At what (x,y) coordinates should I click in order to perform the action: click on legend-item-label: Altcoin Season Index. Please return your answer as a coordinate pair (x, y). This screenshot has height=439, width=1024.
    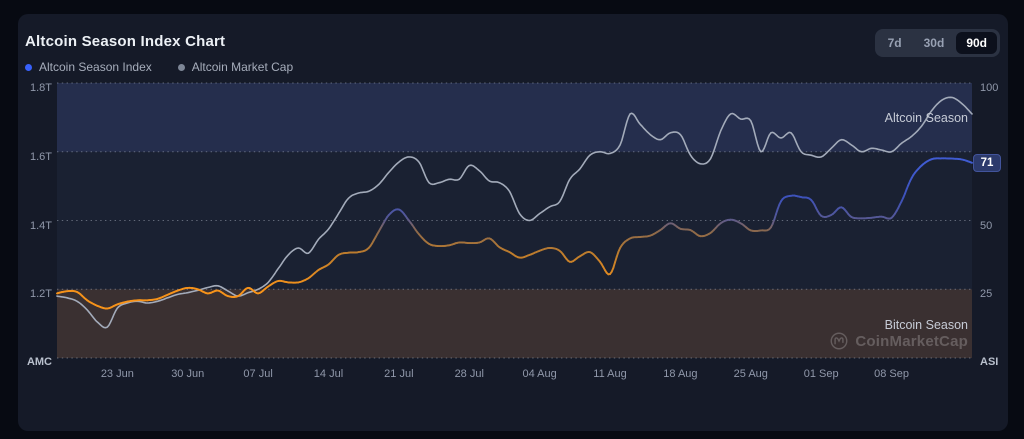
    Looking at the image, I should click on (95, 67).